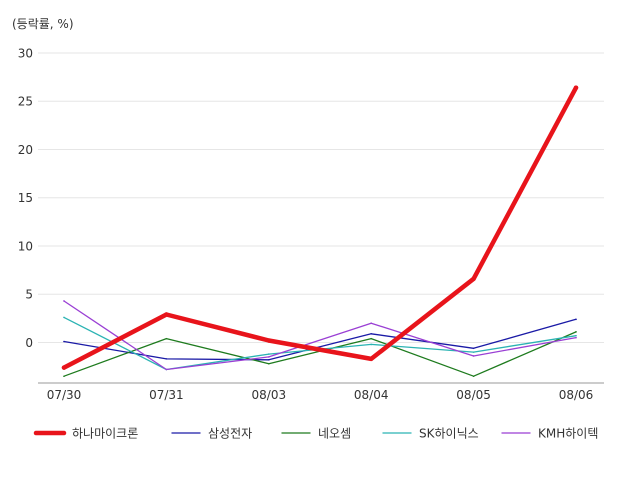  Describe the element at coordinates (29, 343) in the screenshot. I see `y-tick-label: 0` at that location.